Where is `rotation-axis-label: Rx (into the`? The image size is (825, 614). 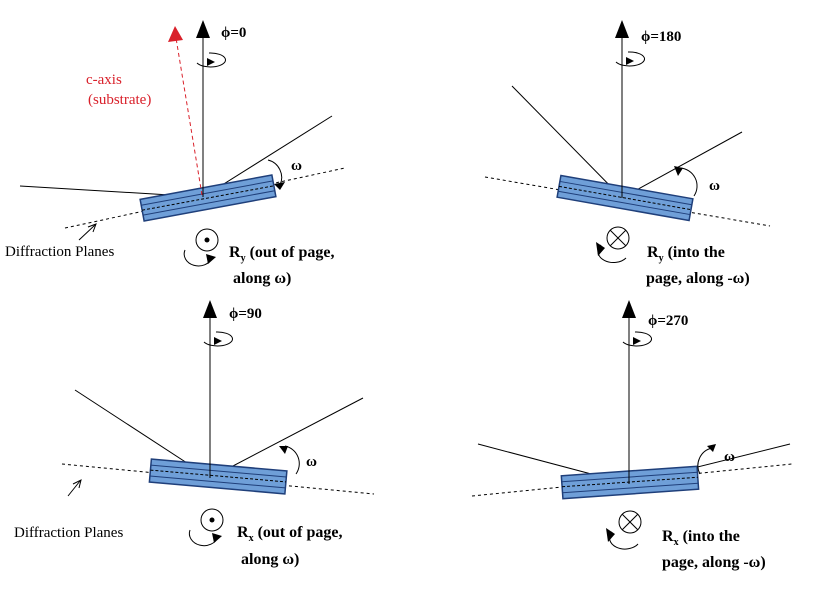 rotation-axis-label: Rx (into the is located at coordinates (701, 538).